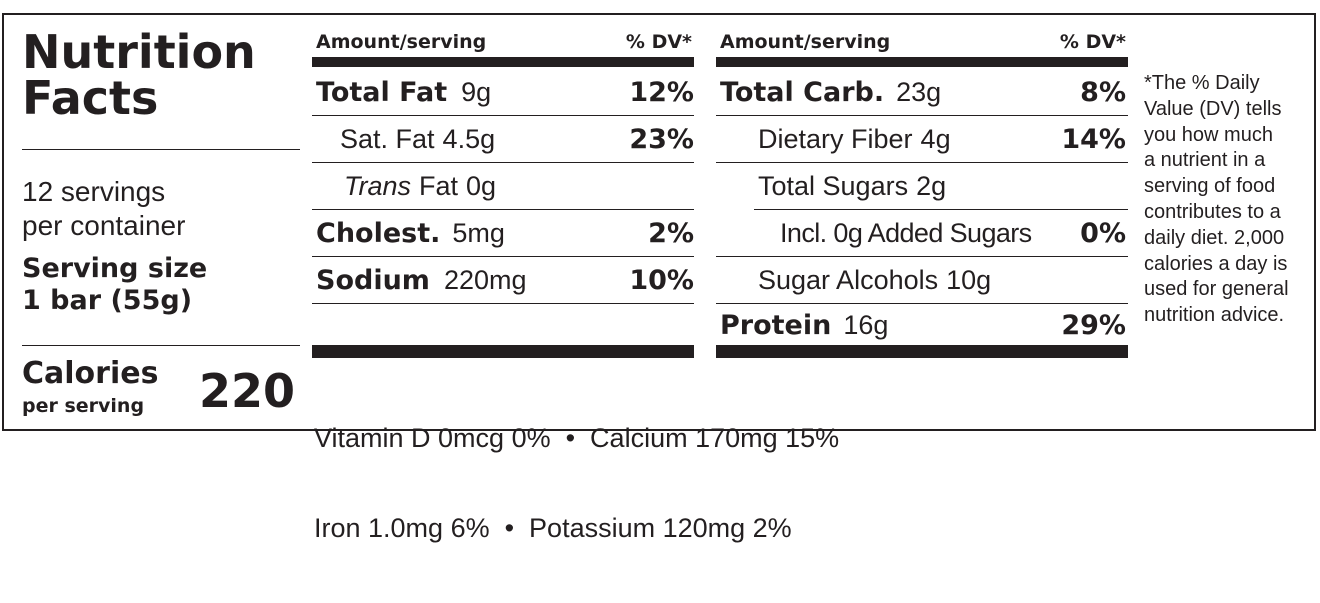 The width and height of the screenshot is (1320, 603). What do you see at coordinates (848, 279) in the screenshot?
I see `nutrient-name: Sugar Alcohols` at bounding box center [848, 279].